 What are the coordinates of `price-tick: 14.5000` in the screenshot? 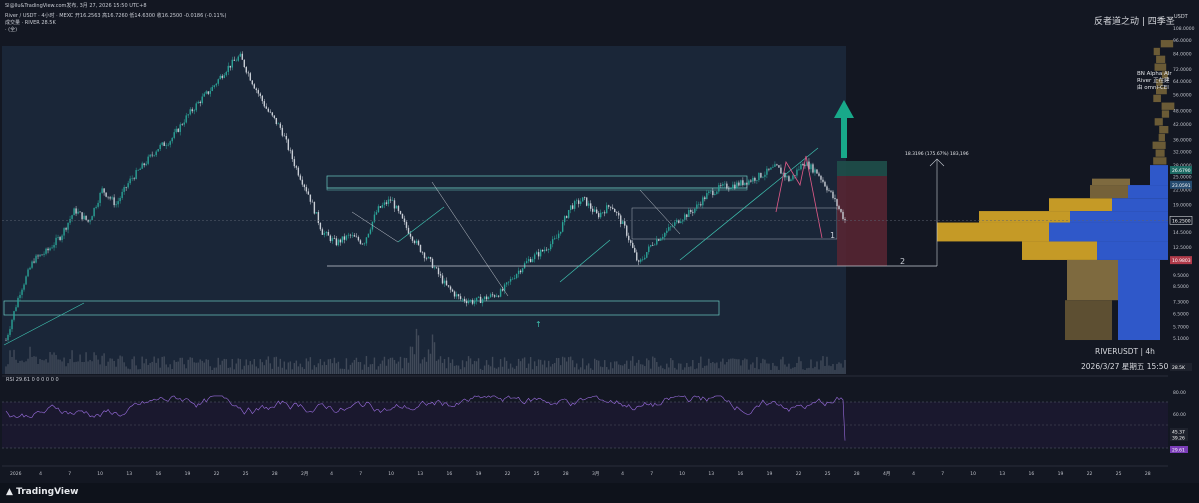 It's located at (1182, 233).